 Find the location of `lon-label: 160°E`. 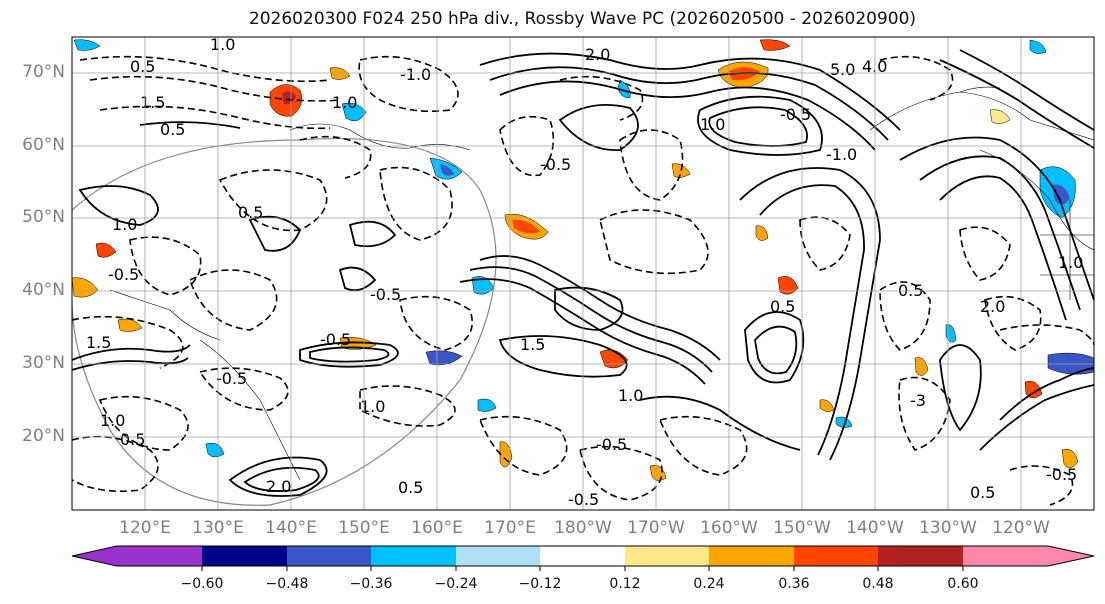

lon-label: 160°E is located at coordinates (437, 528).